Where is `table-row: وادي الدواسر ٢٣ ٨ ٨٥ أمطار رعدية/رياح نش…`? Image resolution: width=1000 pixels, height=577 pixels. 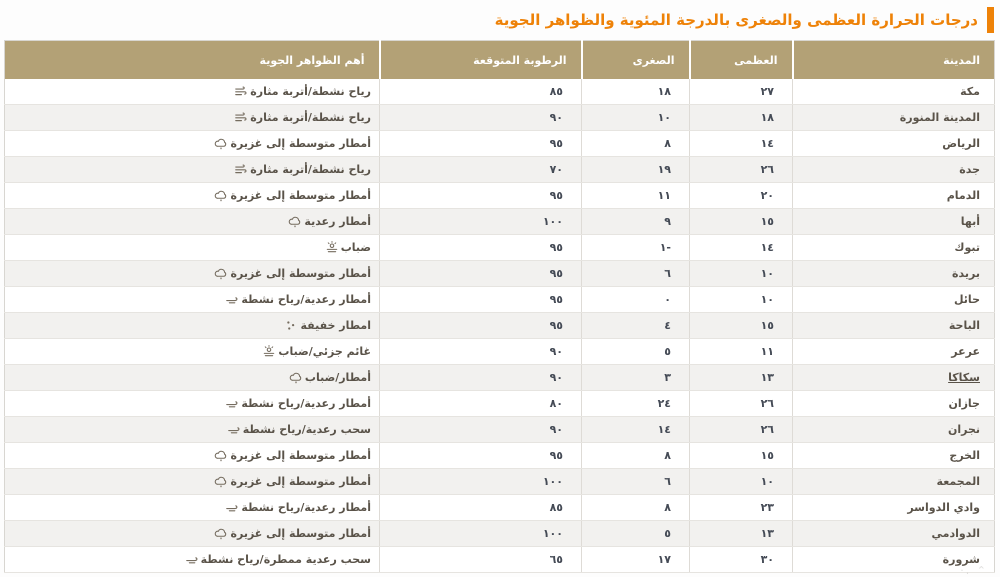
table-row: وادي الدواسر ٢٣ ٨ ٨٥ أمطار رعدية/رياح نش… is located at coordinates (499, 507).